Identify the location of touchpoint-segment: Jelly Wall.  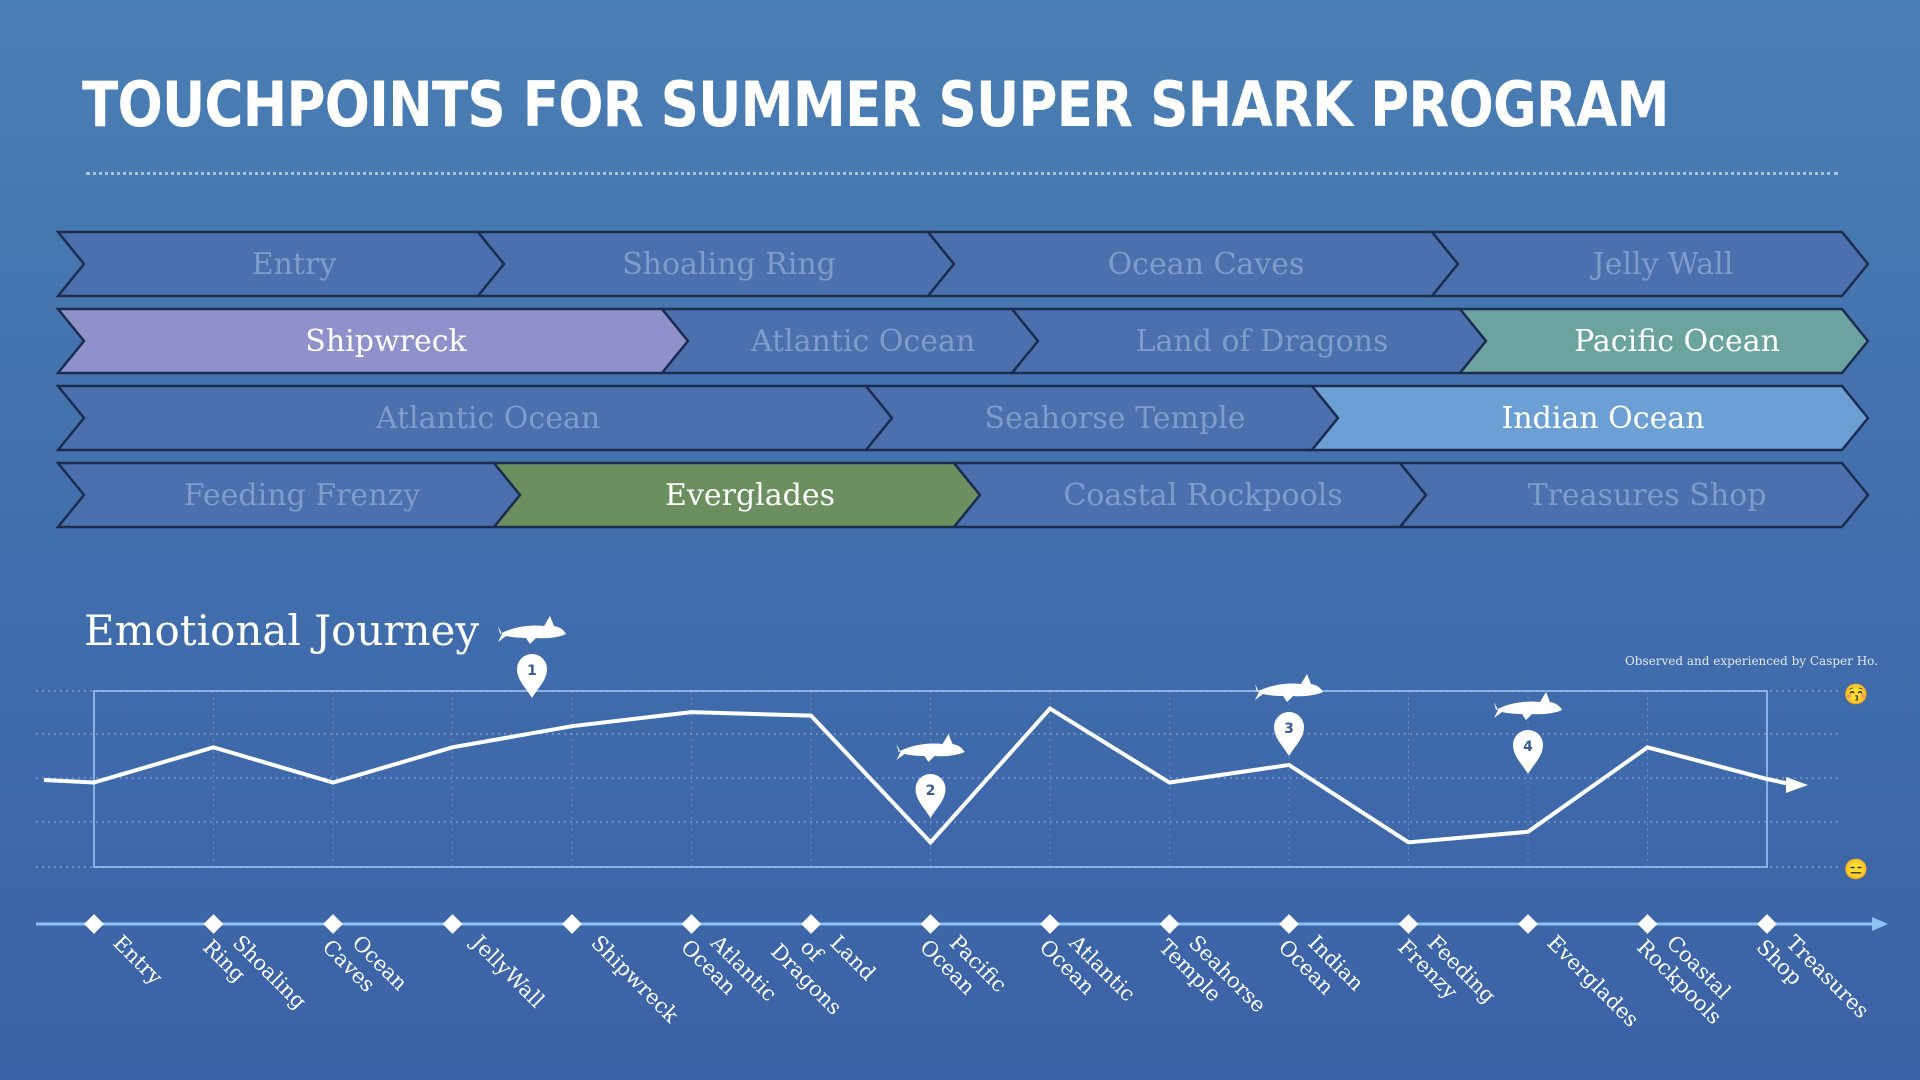
(1649, 264).